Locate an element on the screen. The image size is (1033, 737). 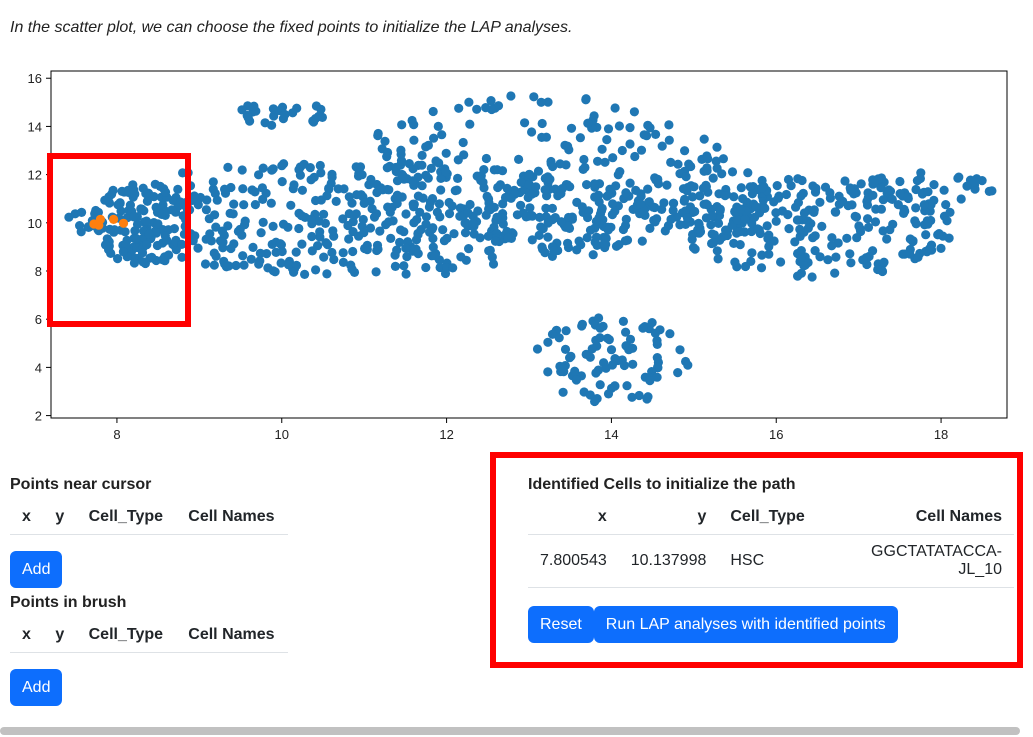
x-tick-label: 18 is located at coordinates (941, 434).